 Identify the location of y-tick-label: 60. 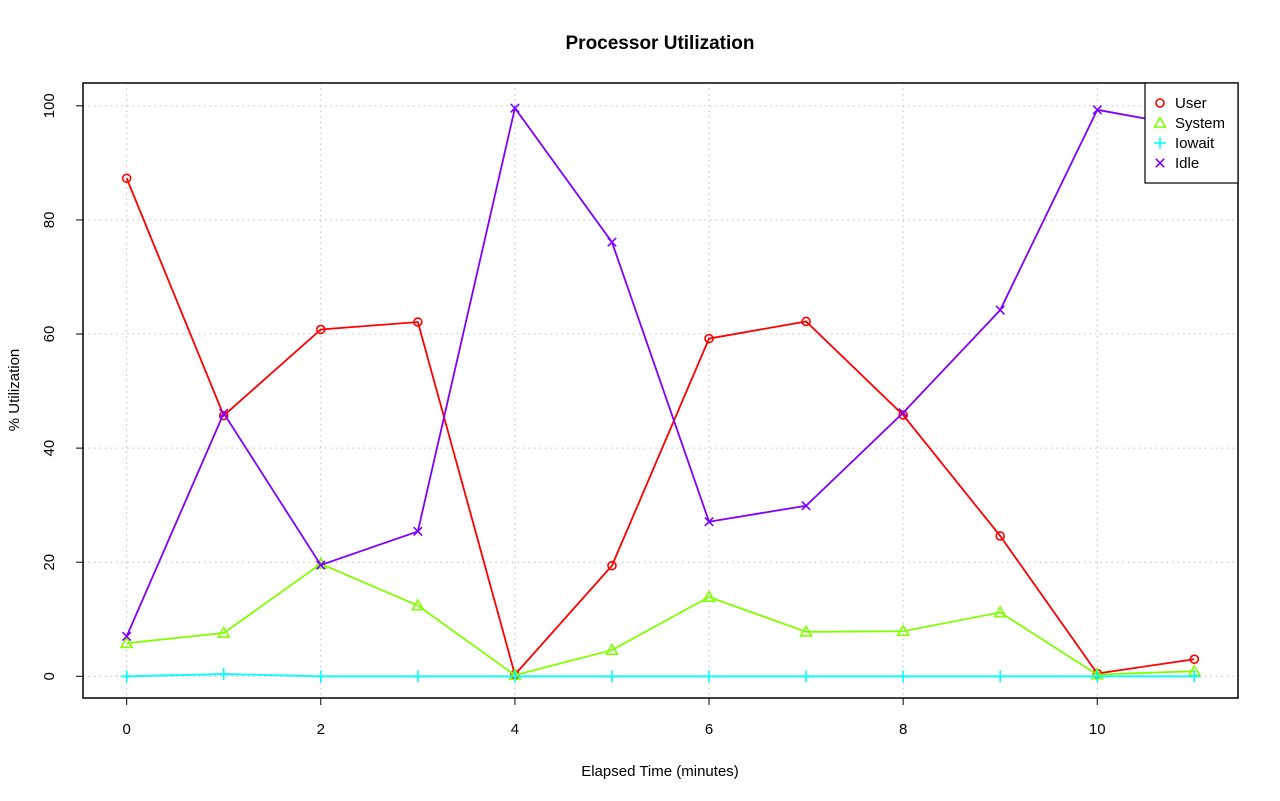
(49, 334).